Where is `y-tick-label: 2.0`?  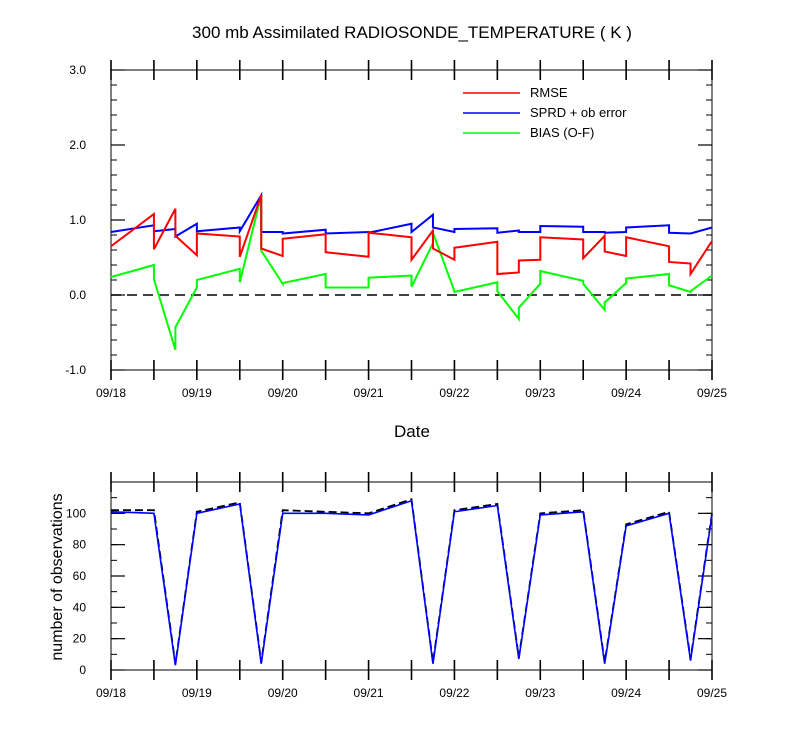 y-tick-label: 2.0 is located at coordinates (77, 145).